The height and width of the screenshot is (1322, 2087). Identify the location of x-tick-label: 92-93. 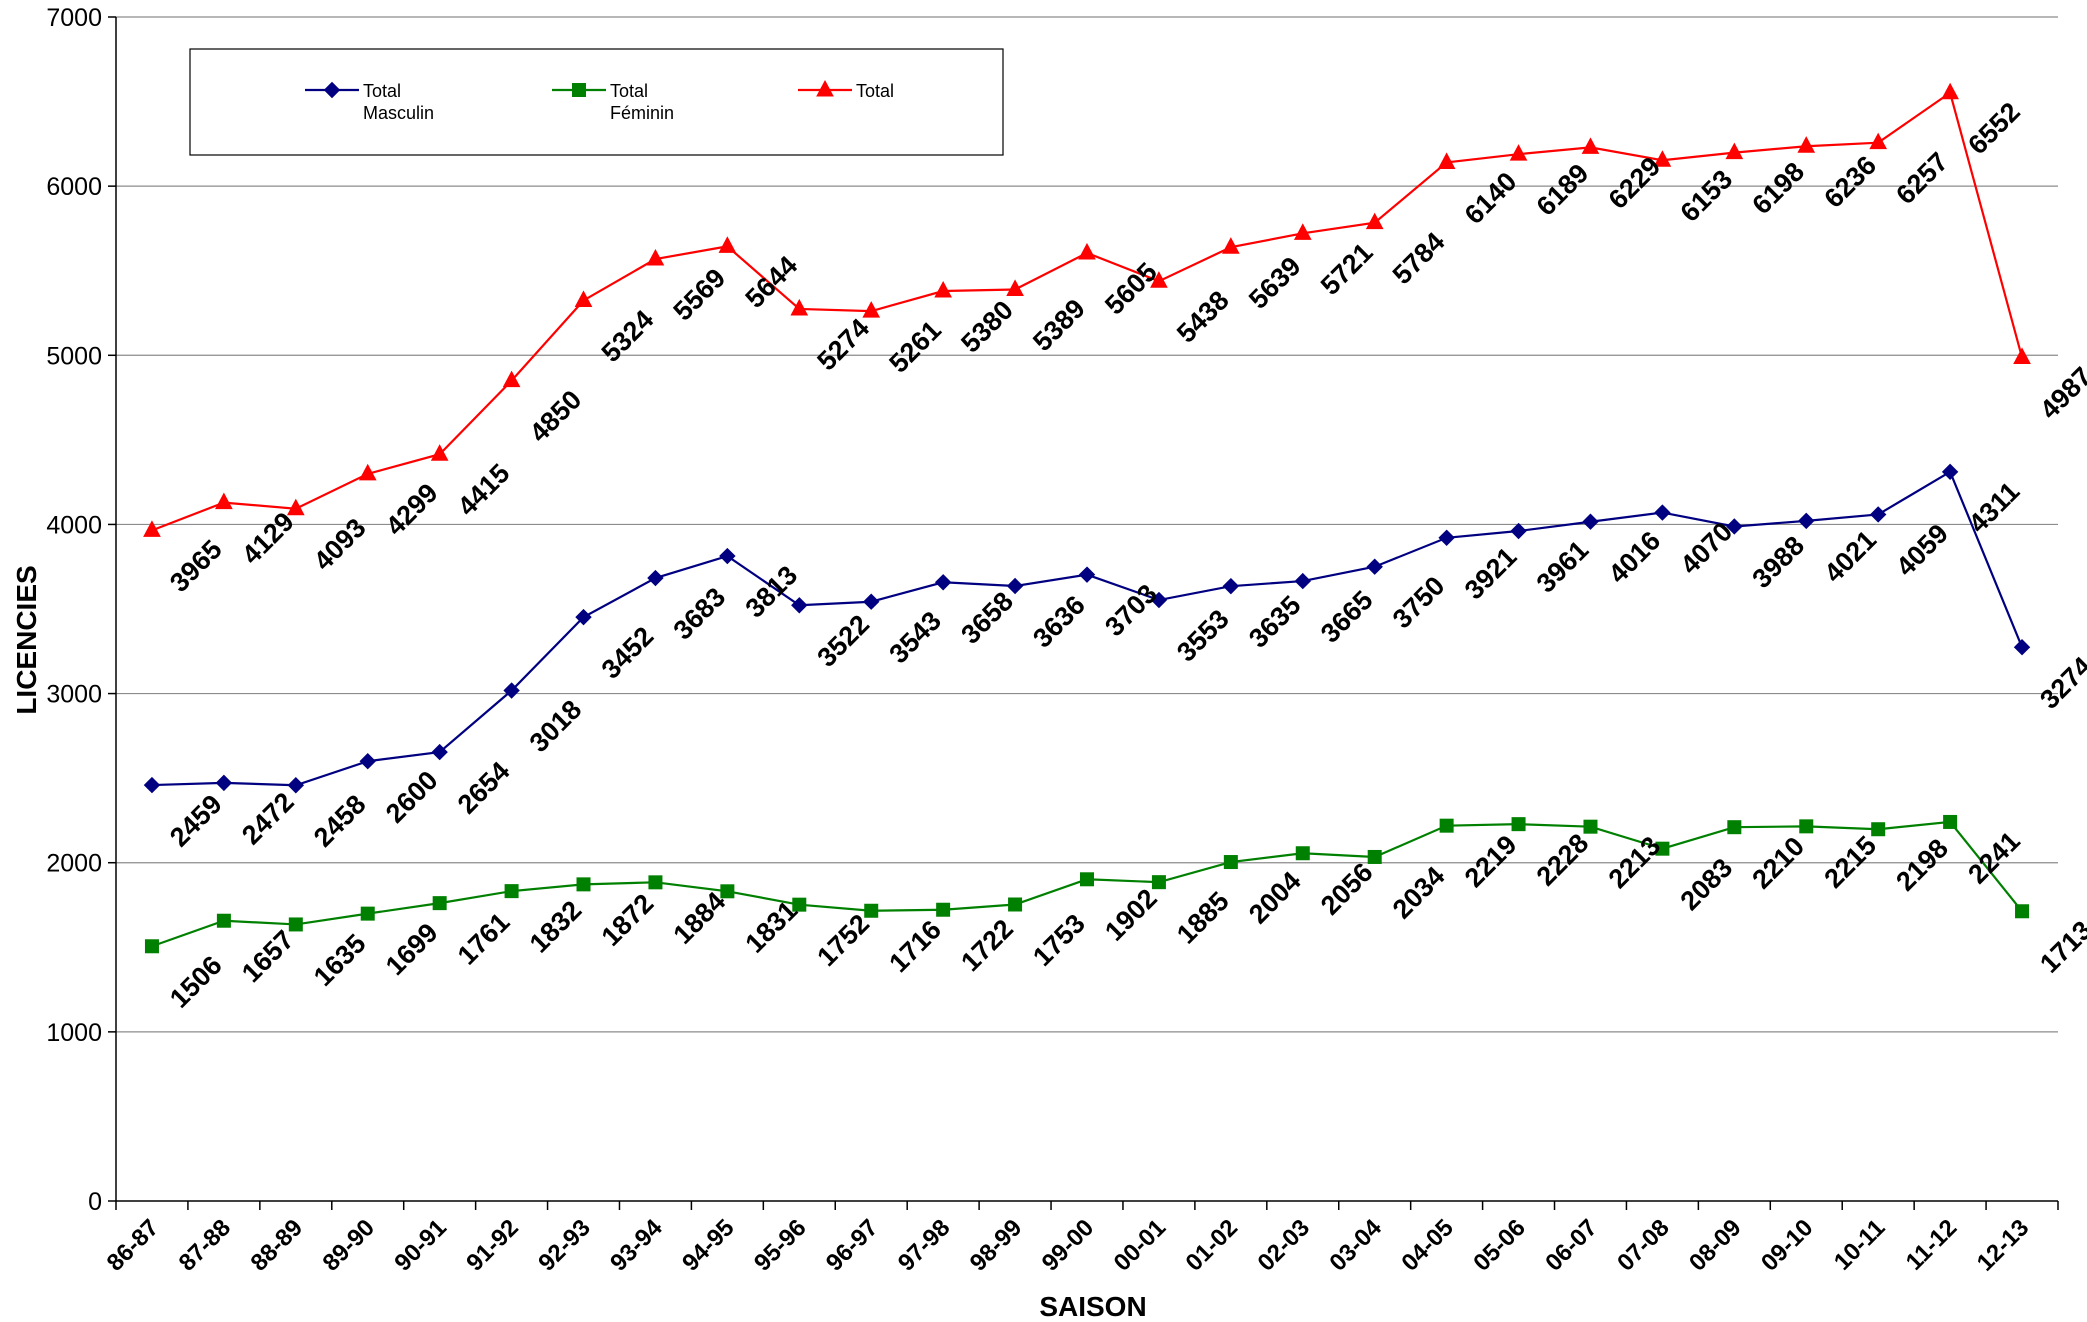
(564, 1245).